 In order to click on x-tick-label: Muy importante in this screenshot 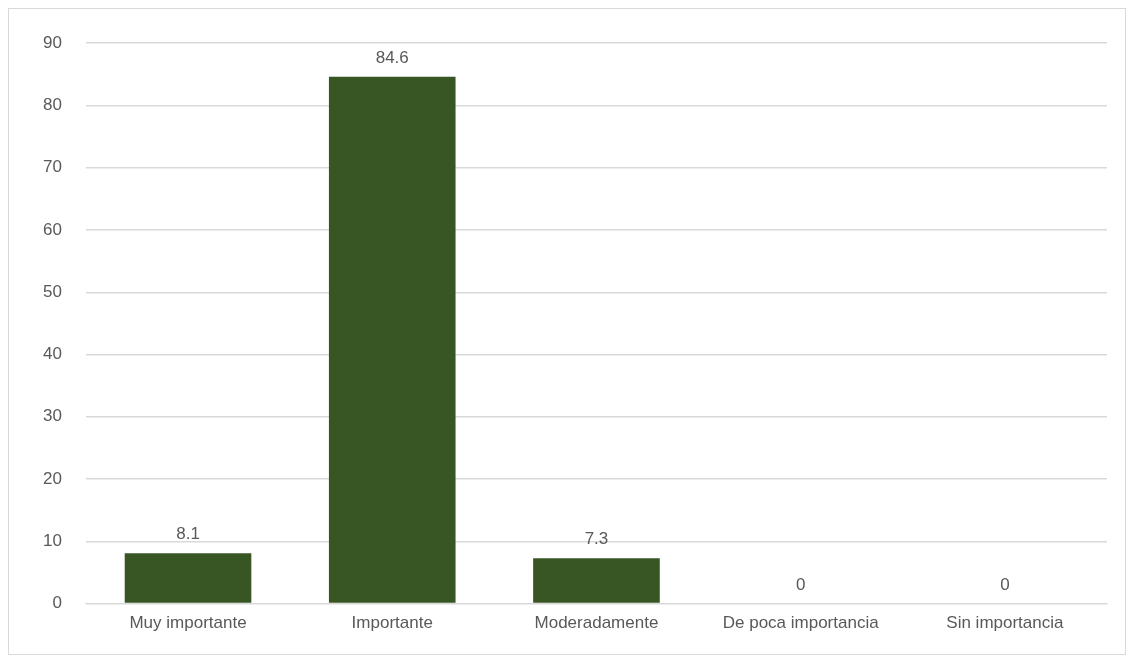, I will do `click(188, 623)`.